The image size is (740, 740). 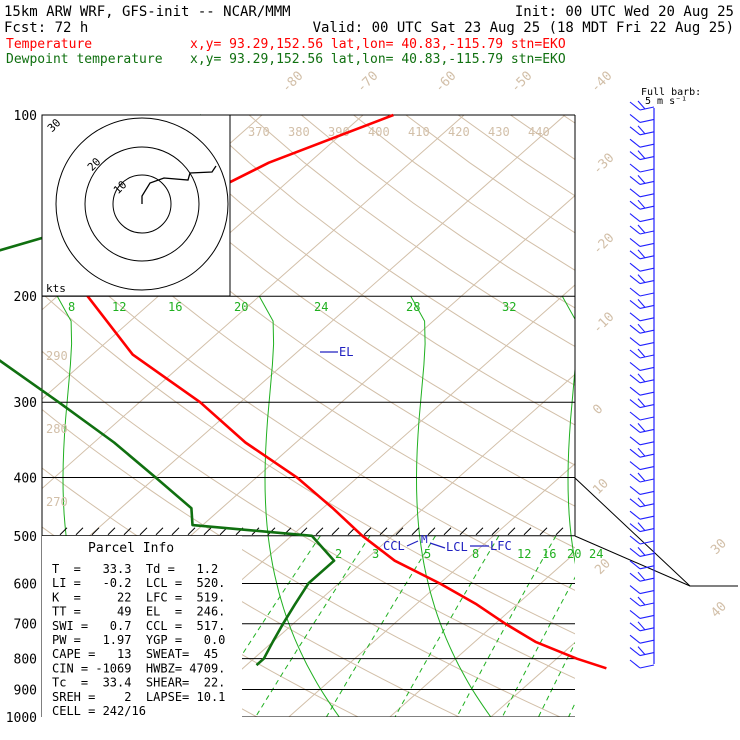 I want to click on pressure-tick-label: 100, so click(x=25, y=116).